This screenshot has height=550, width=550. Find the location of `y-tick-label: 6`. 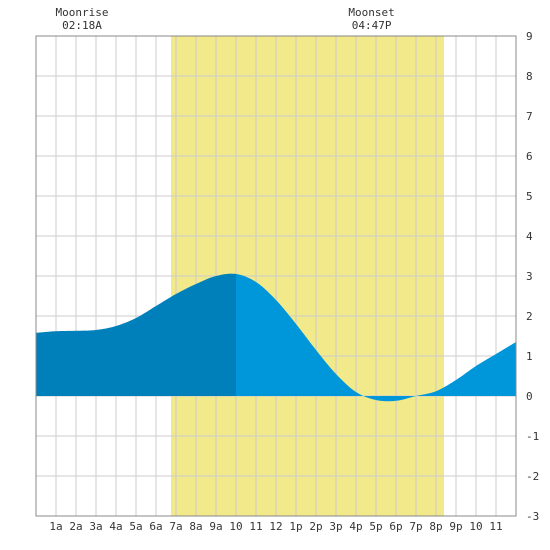

y-tick-label: 6 is located at coordinates (529, 156).